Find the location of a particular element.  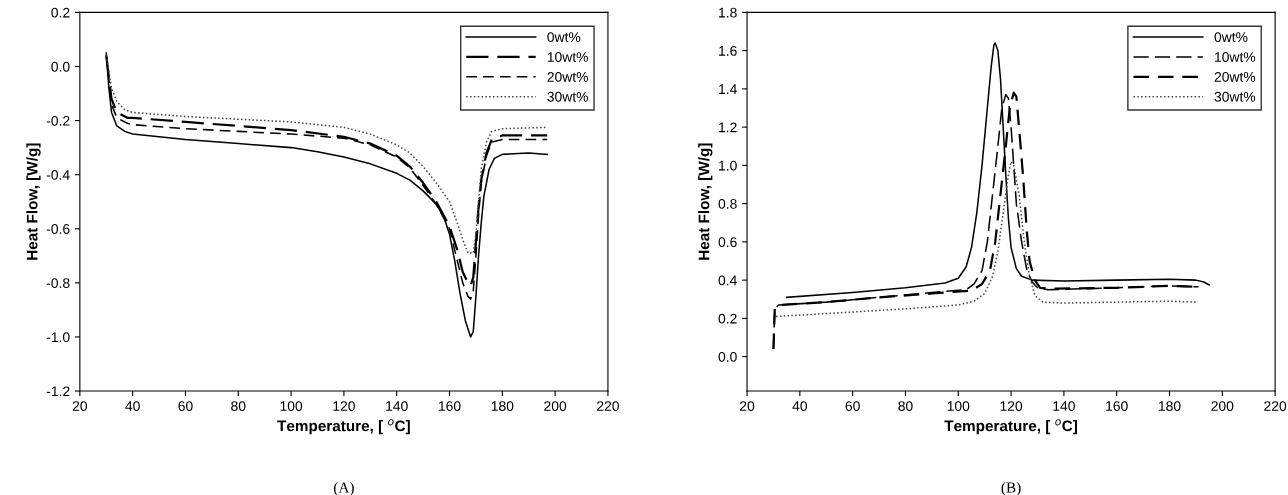

text: 10wt% is located at coordinates (1235, 57).